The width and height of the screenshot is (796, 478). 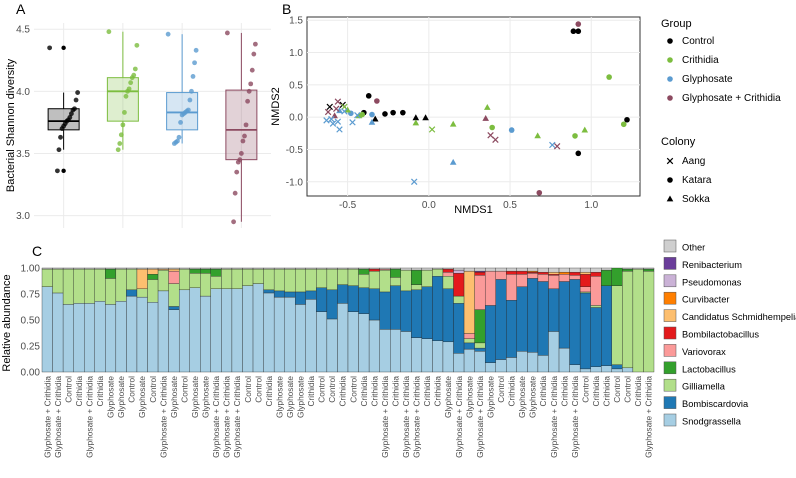 What do you see at coordinates (678, 142) in the screenshot?
I see `legend-colony-title: Colony` at bounding box center [678, 142].